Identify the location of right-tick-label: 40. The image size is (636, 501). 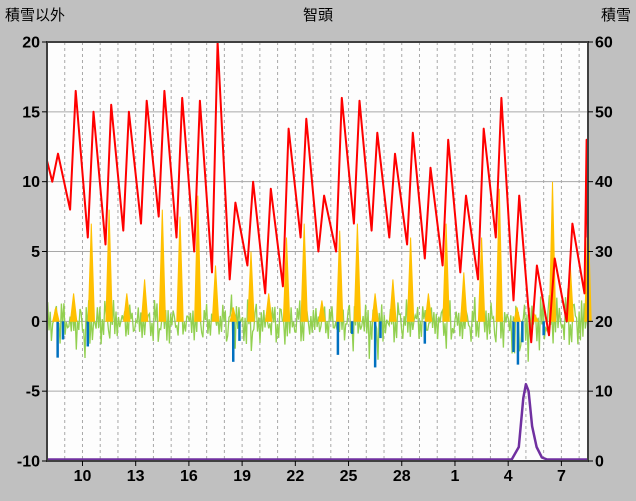
(604, 182).